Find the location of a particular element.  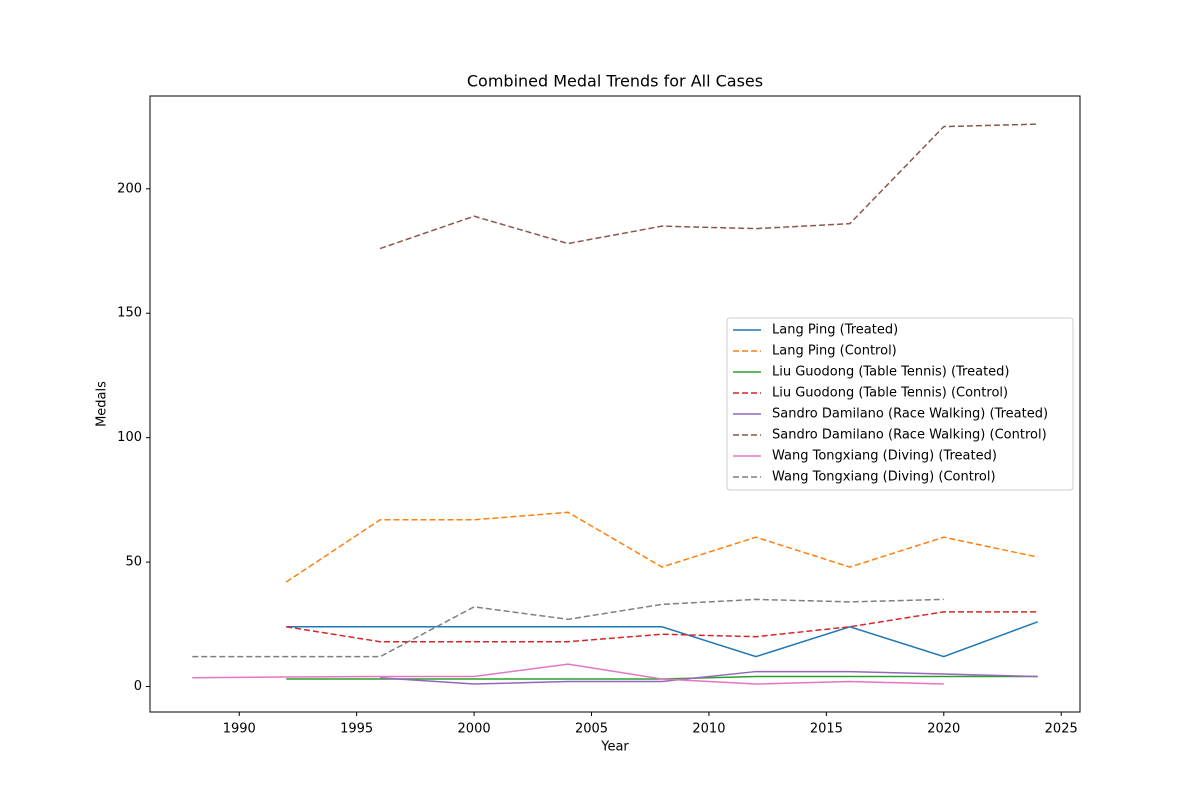

y-tick-label: 100 is located at coordinates (129, 437).